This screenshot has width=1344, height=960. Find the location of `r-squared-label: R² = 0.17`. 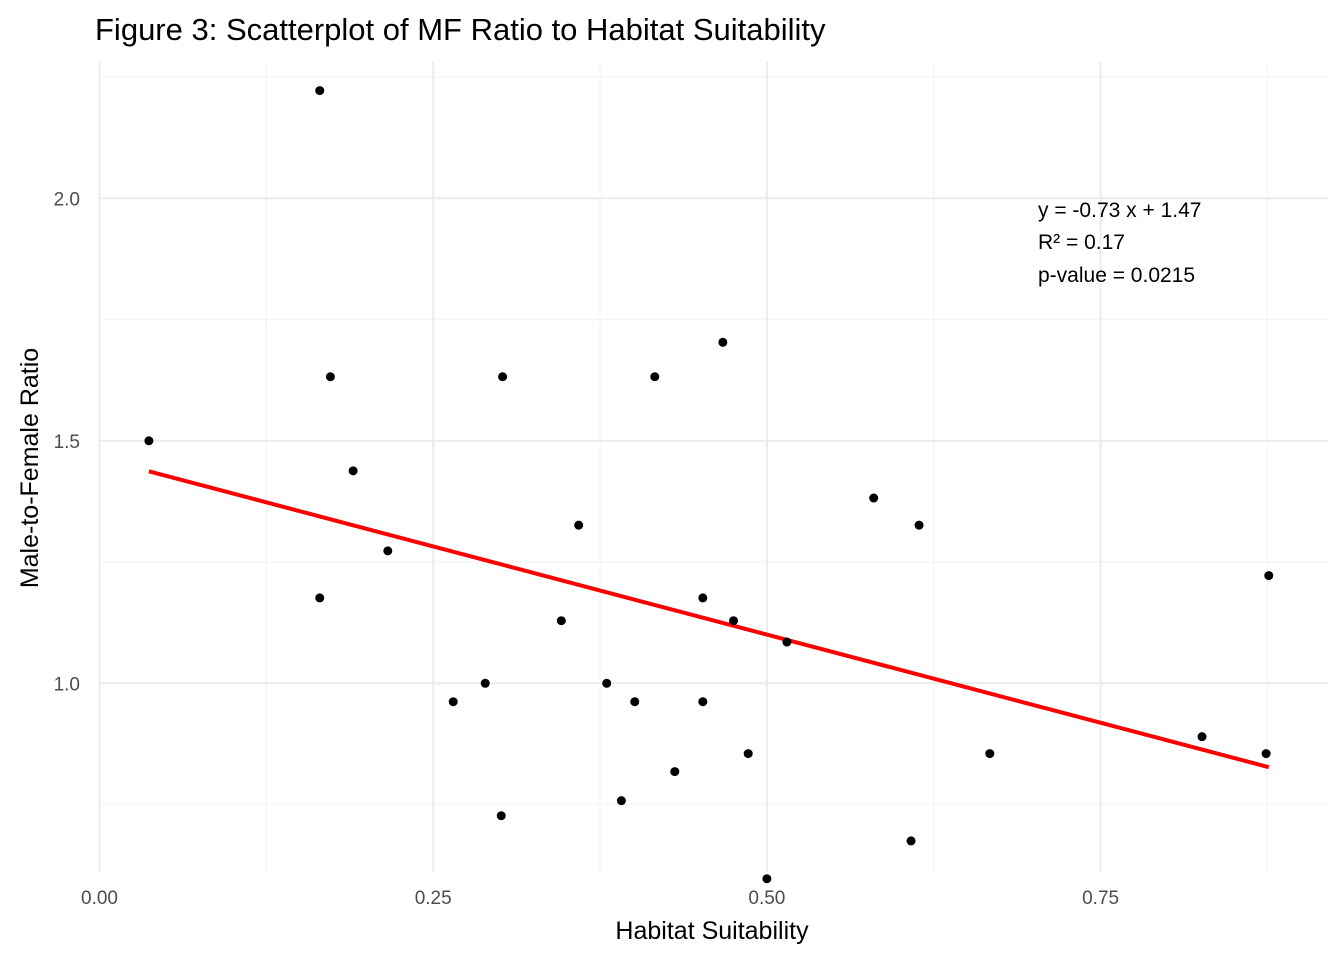

r-squared-label: R² = 0.17 is located at coordinates (1081, 242).